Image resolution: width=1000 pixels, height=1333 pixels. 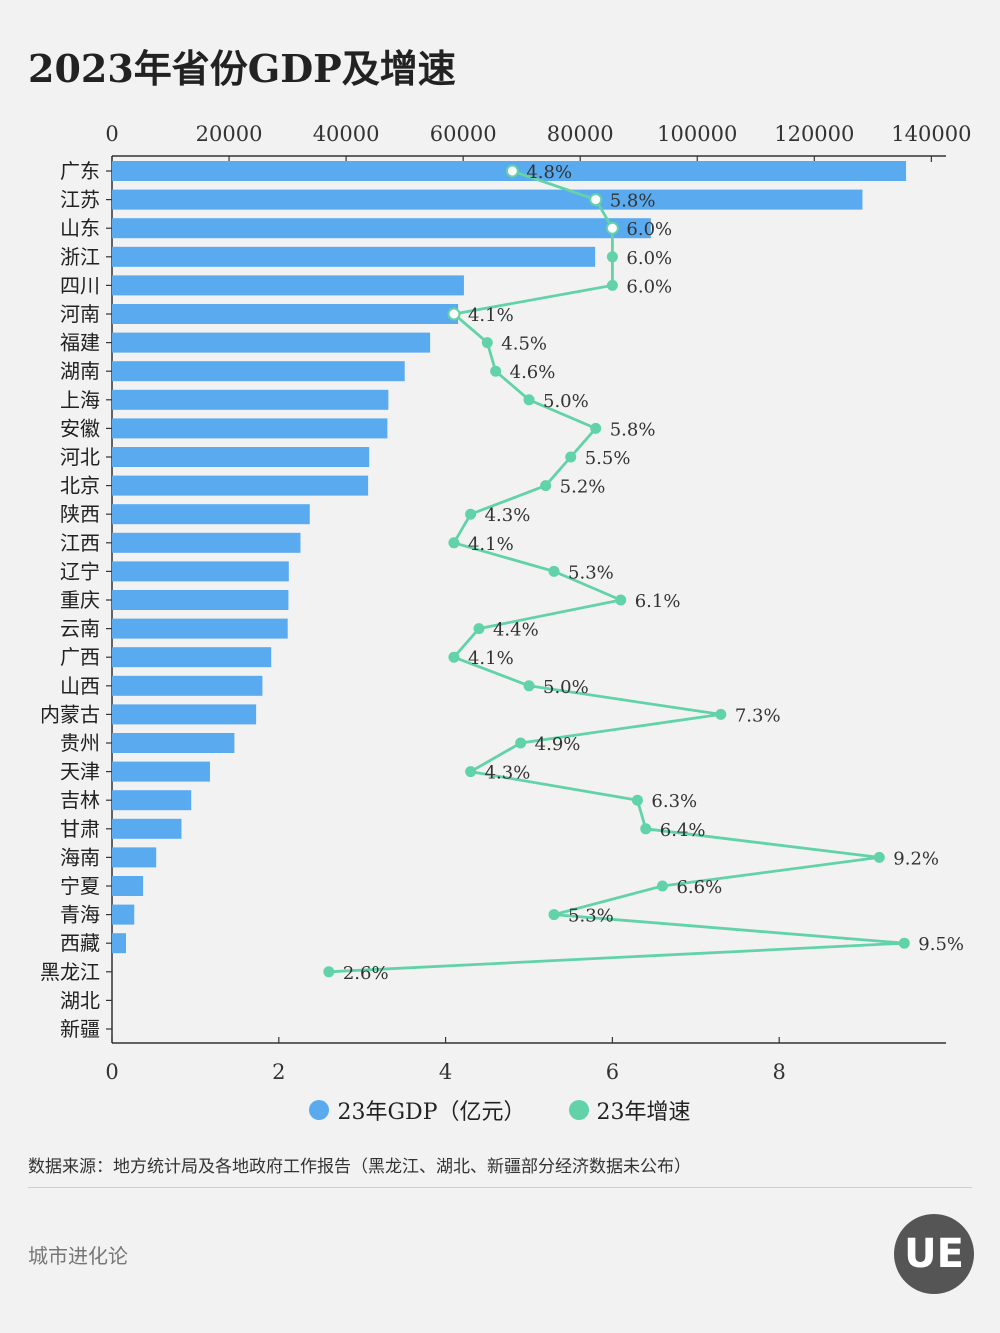 I want to click on category-label: 江西, so click(x=80, y=543).